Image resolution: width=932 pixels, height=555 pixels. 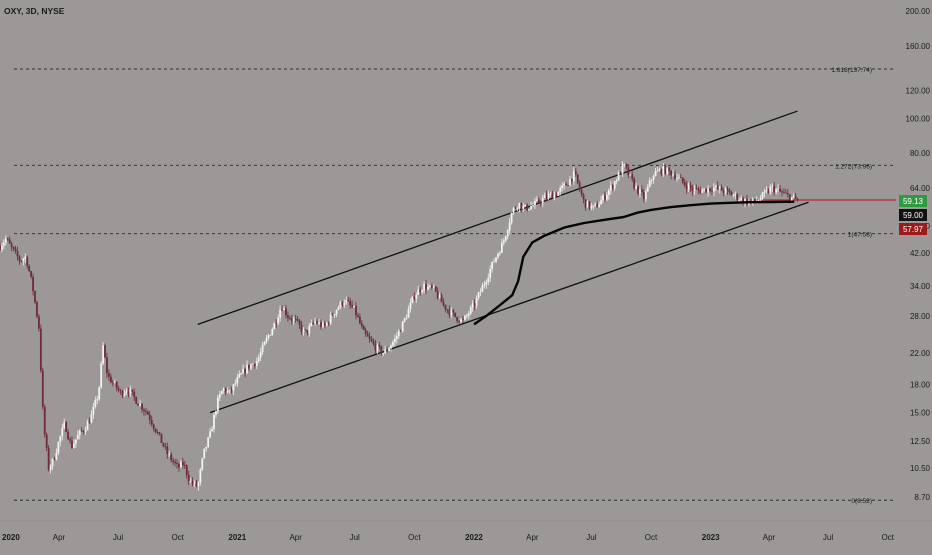 I want to click on x-tick-label: Oct, so click(x=414, y=537).